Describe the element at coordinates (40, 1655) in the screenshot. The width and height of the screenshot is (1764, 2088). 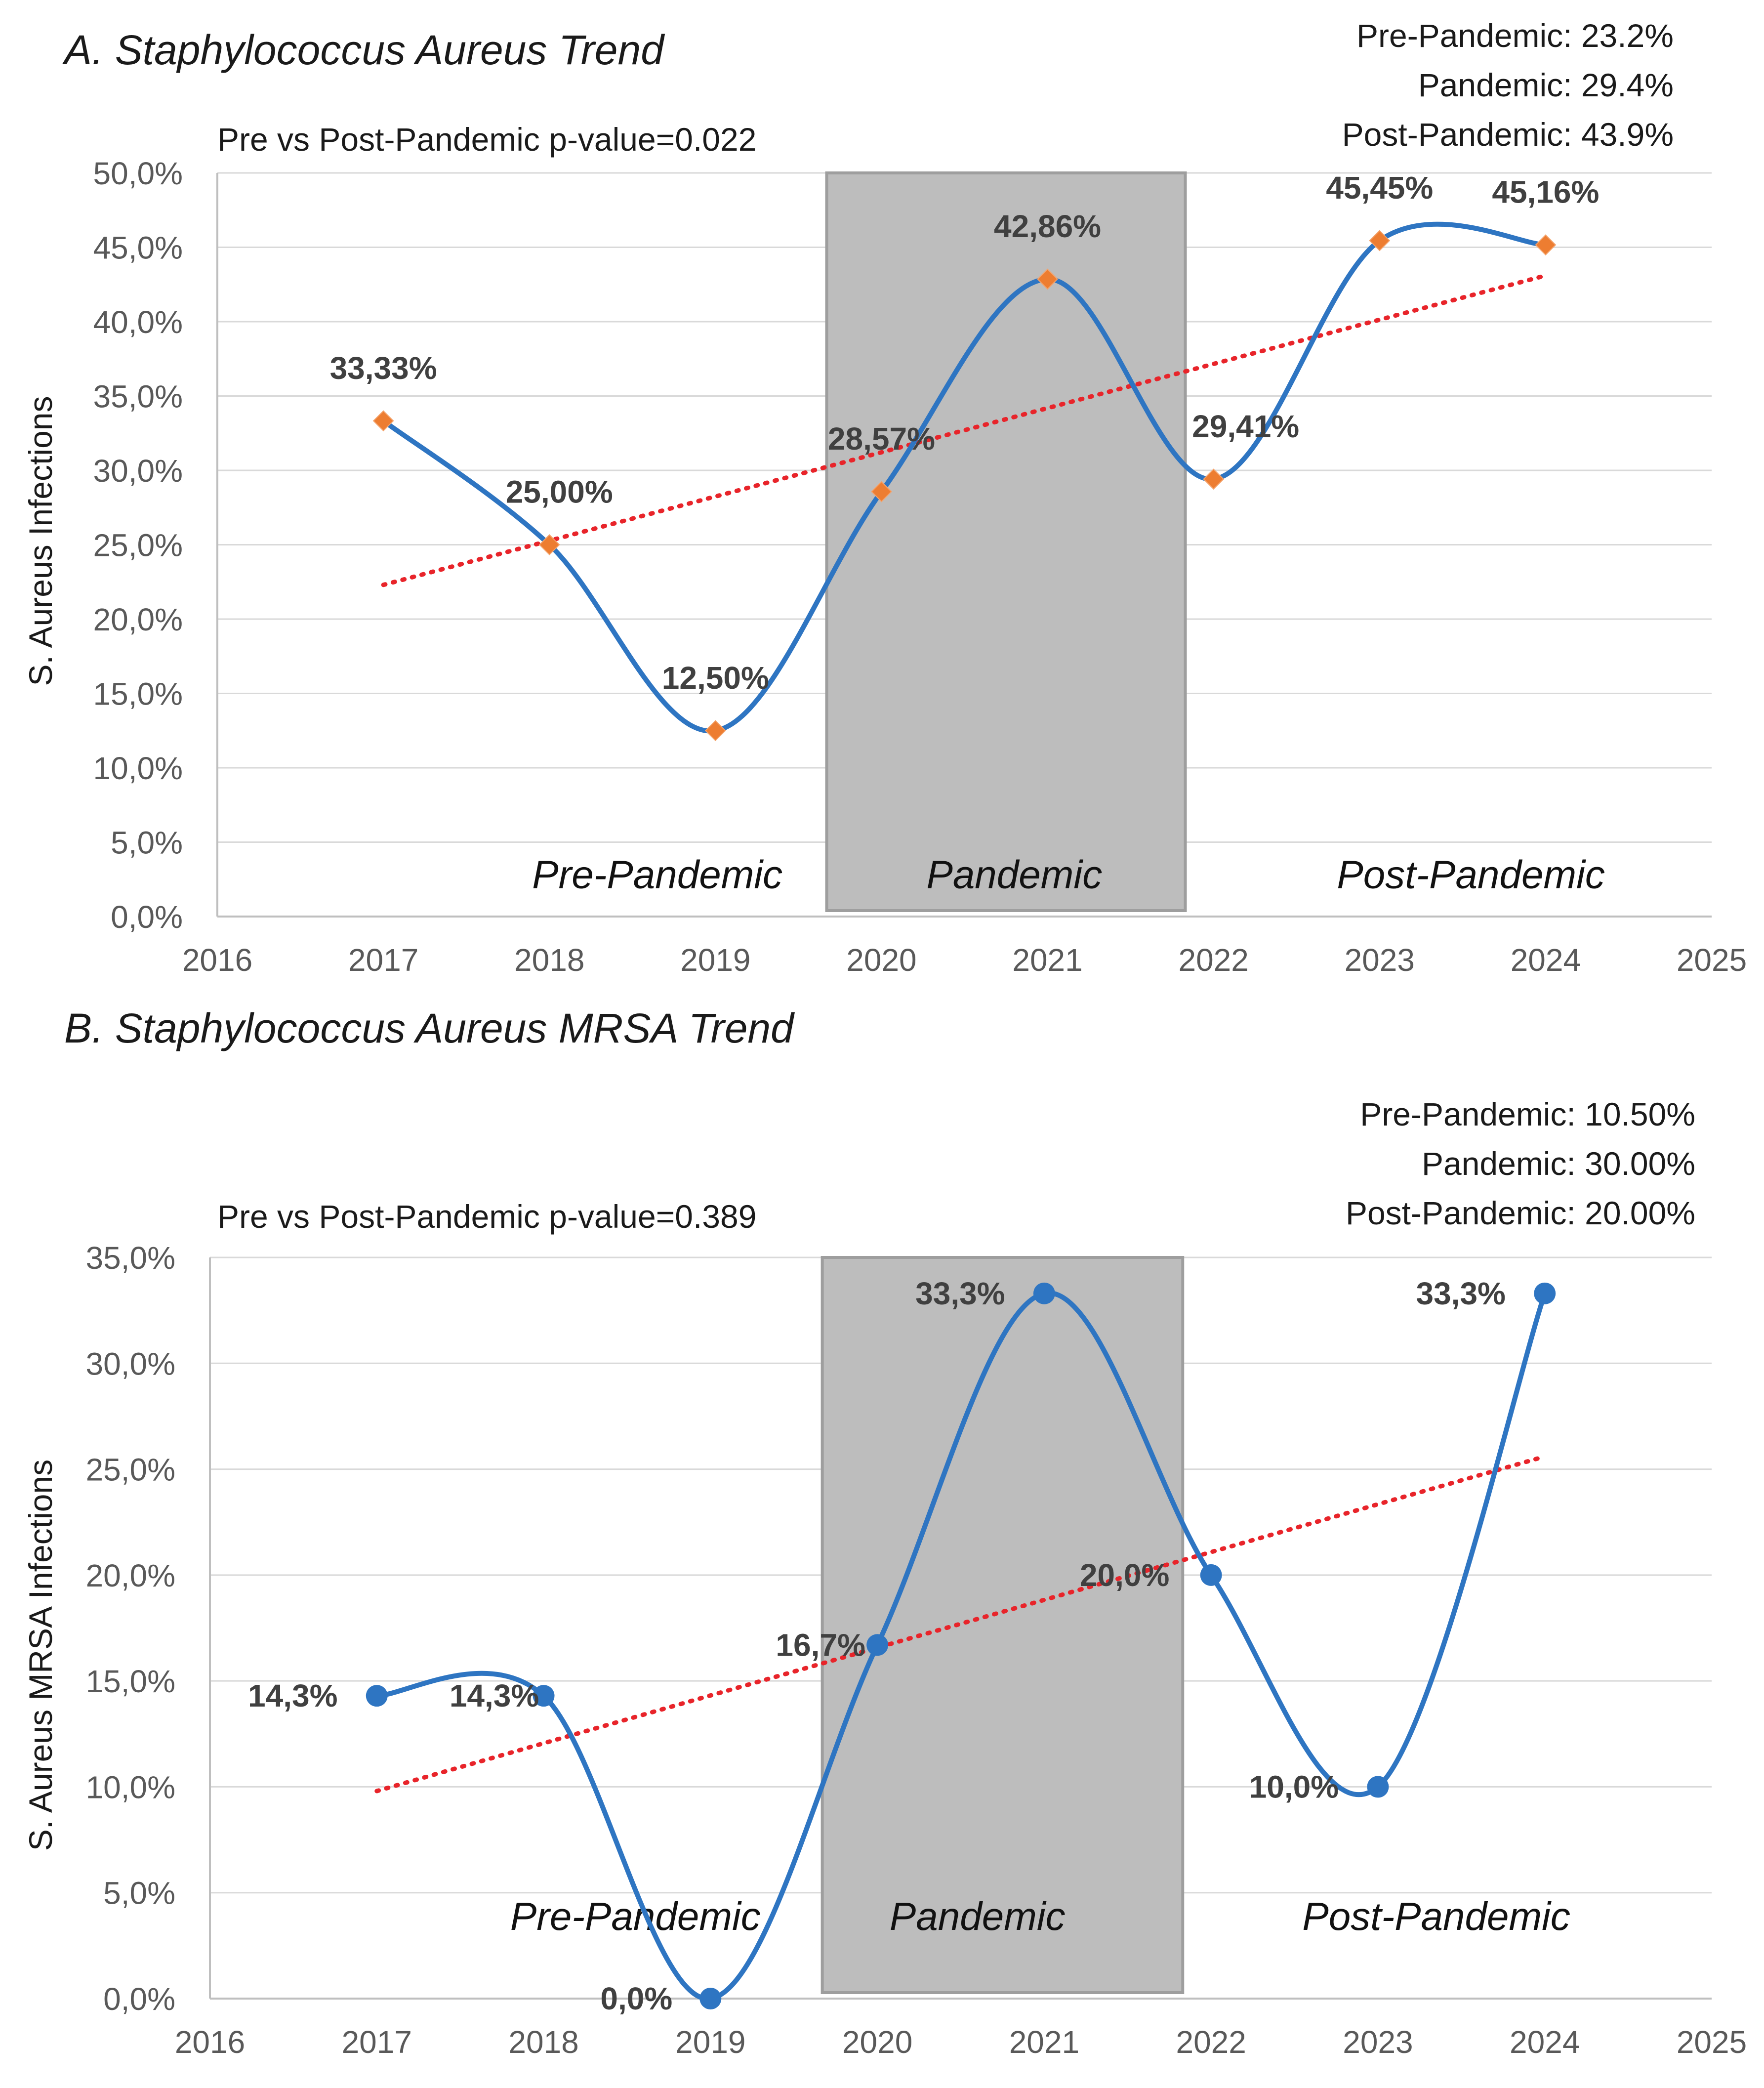
I see `chart-b-y-axis-label: S. Aureus MRSA Infections` at that location.